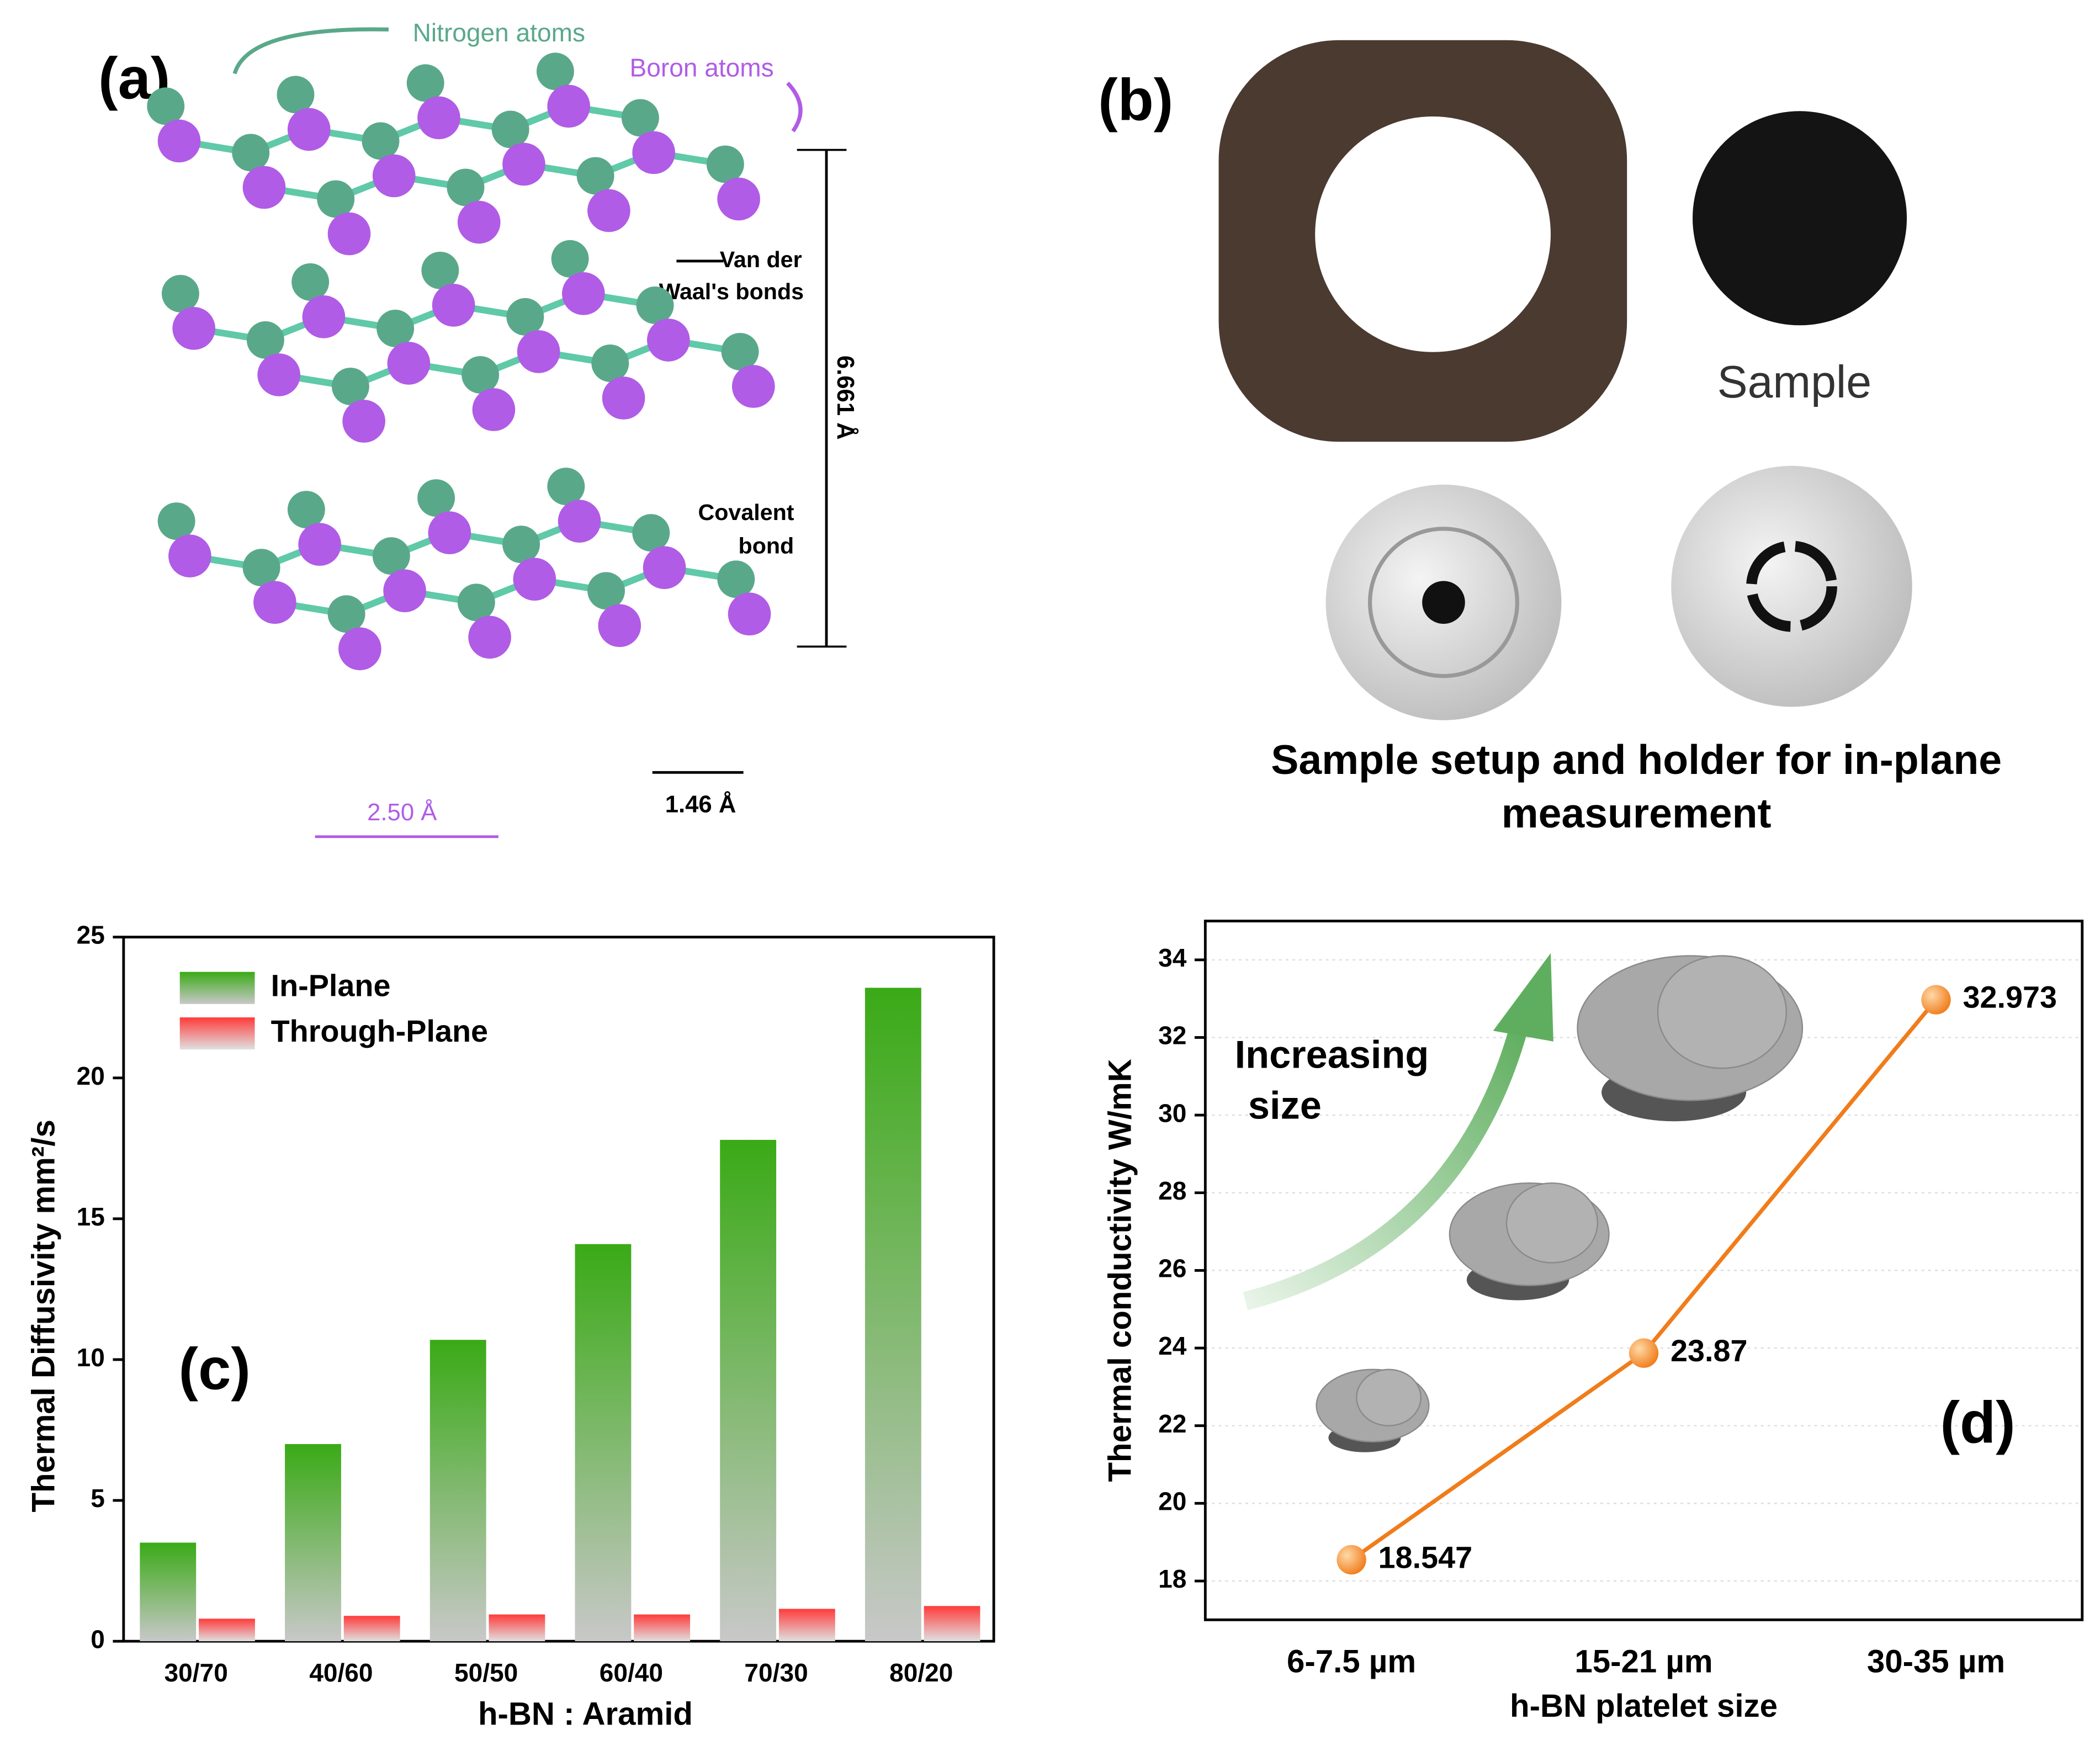  Describe the element at coordinates (91, 1216) in the screenshot. I see `y-tick-label: 15` at that location.